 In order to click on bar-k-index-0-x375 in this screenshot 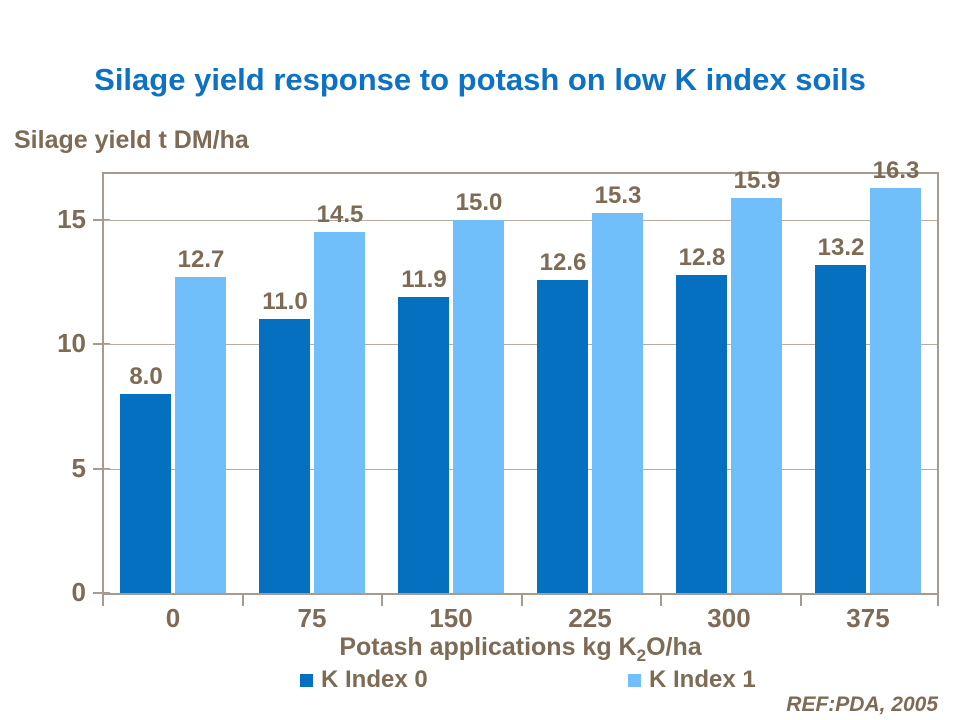, I will do `click(840, 429)`.